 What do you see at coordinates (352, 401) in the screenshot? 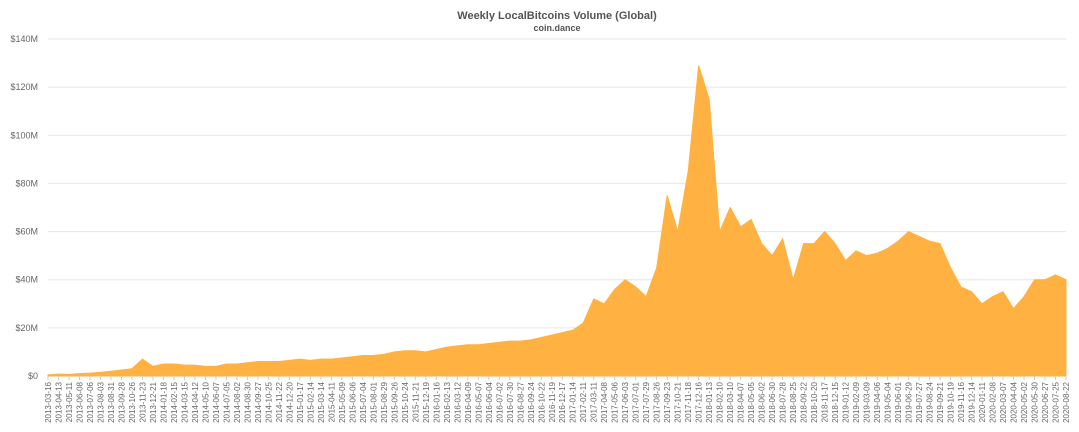
I see `x-tick-label: 2015-06-06` at bounding box center [352, 401].